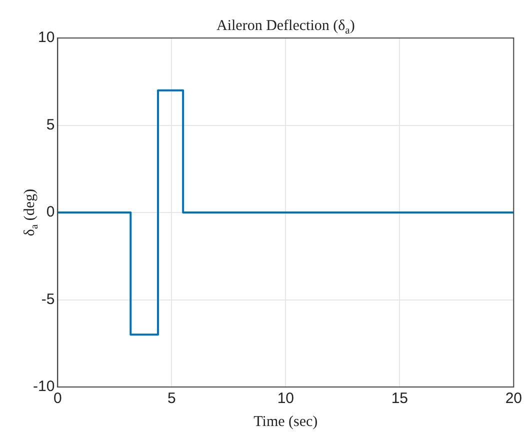  Describe the element at coordinates (285, 399) in the screenshot. I see `x-tick-label: 10` at that location.